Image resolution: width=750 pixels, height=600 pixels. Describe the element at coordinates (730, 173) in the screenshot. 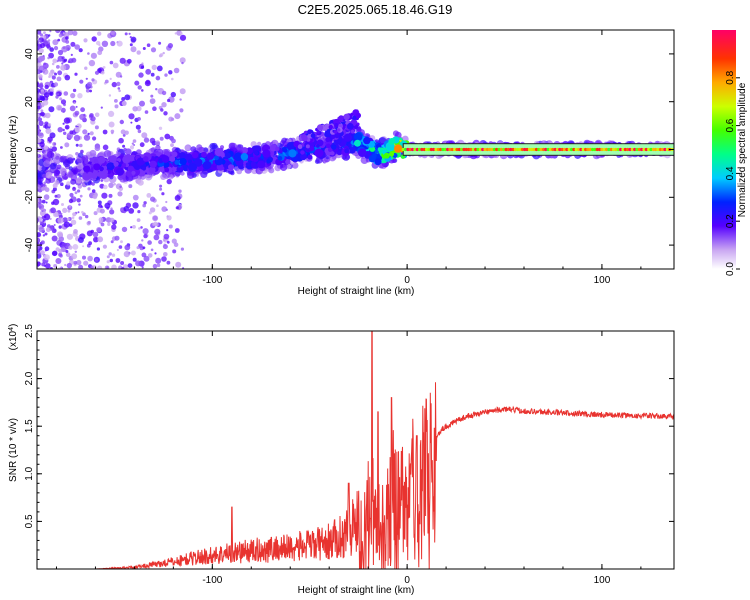

I see `colorbar-tick-label: 0.4` at that location.